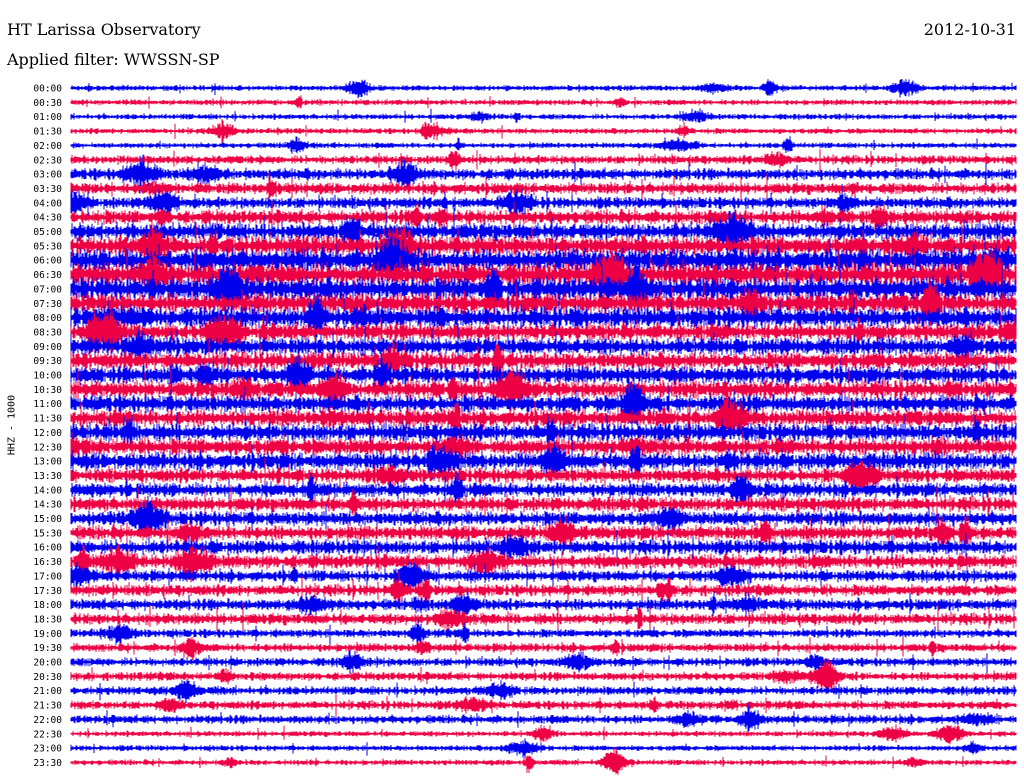 The width and height of the screenshot is (1024, 780). I want to click on y-tick-label: 12:30, so click(47, 447).